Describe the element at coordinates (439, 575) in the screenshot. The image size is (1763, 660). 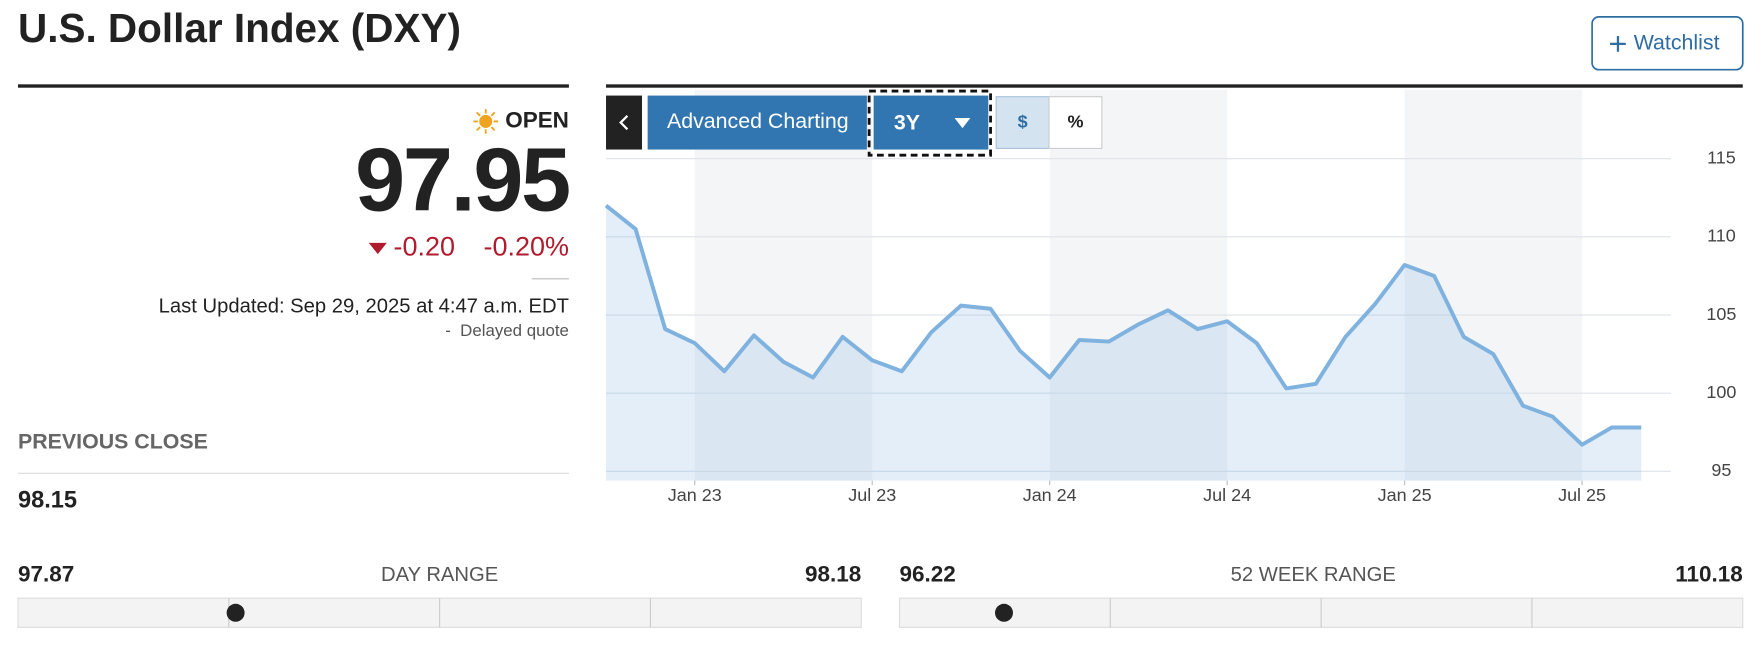
I see `day-range-label: DAY RANGE` at that location.